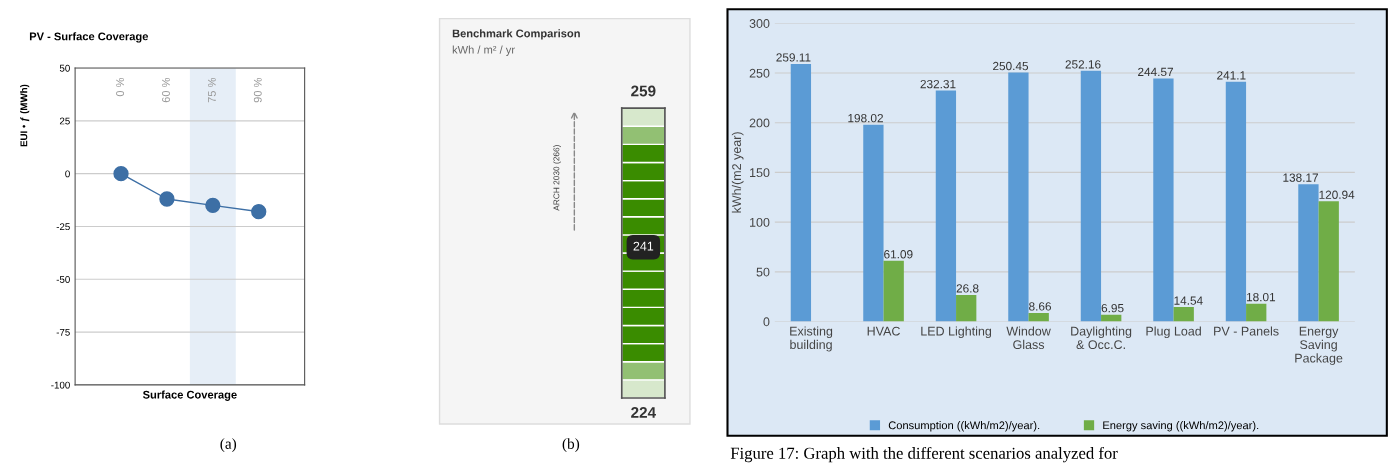 The height and width of the screenshot is (466, 1391). What do you see at coordinates (759, 73) in the screenshot?
I see `y-tick-label: 250` at bounding box center [759, 73].